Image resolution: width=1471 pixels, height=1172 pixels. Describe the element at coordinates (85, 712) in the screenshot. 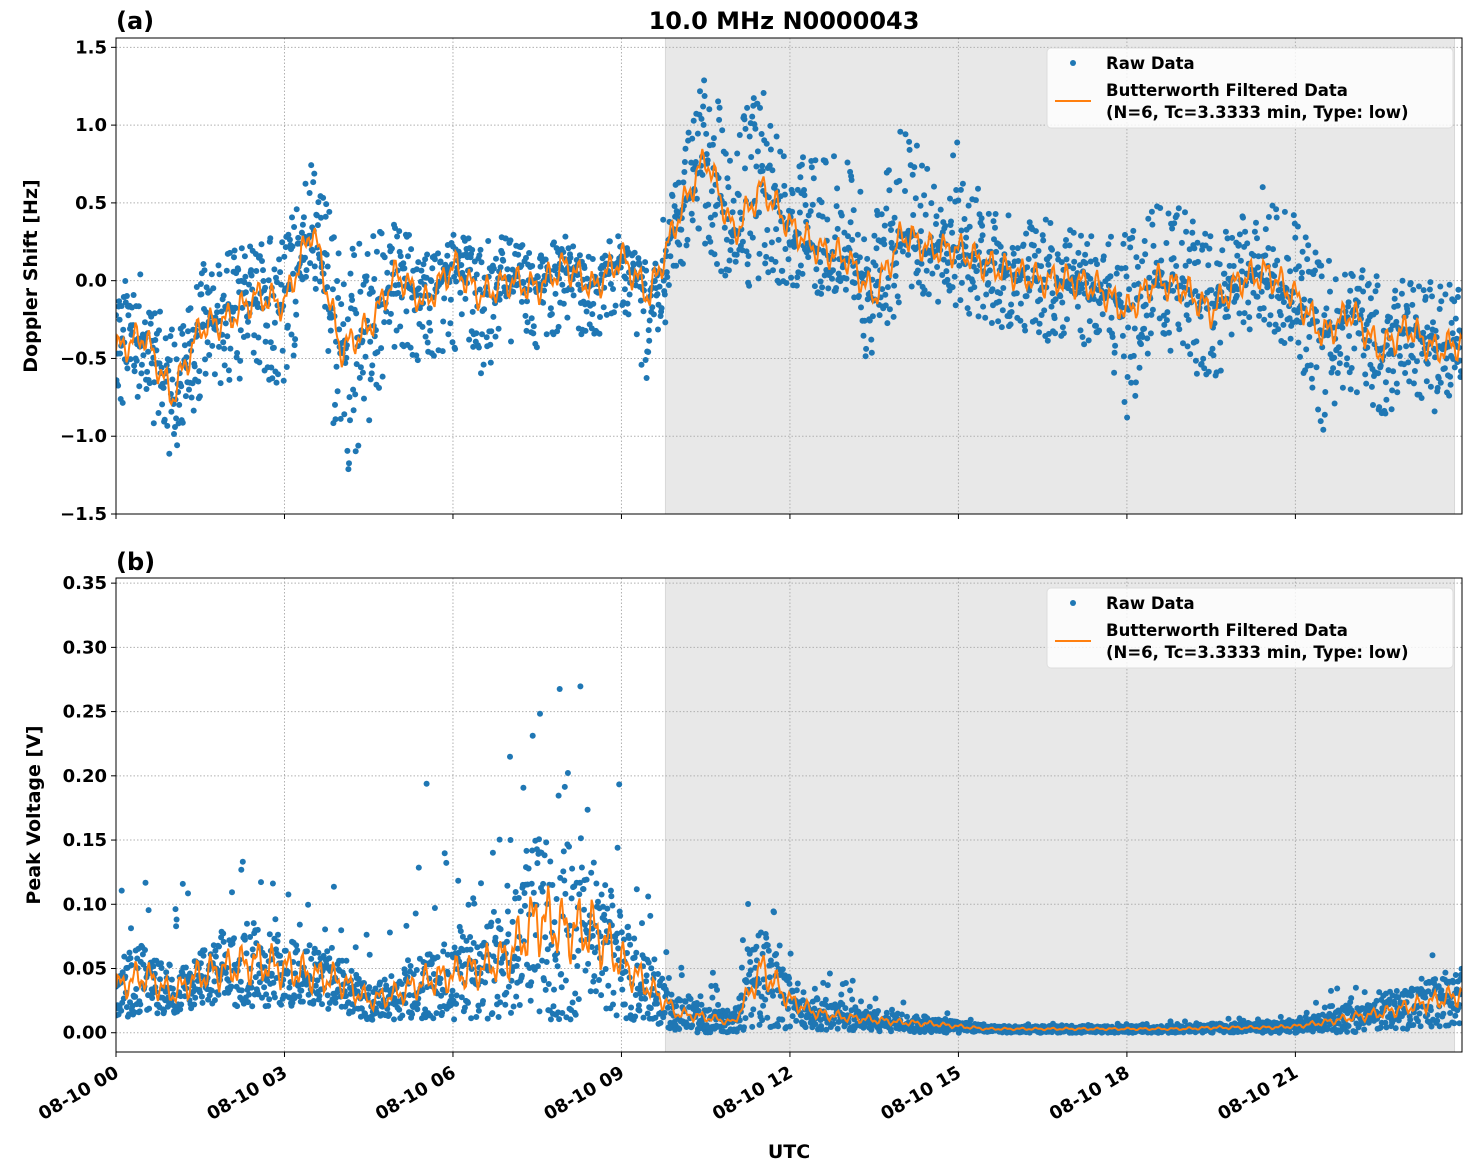

I see `y-tick-label: 0.25` at that location.